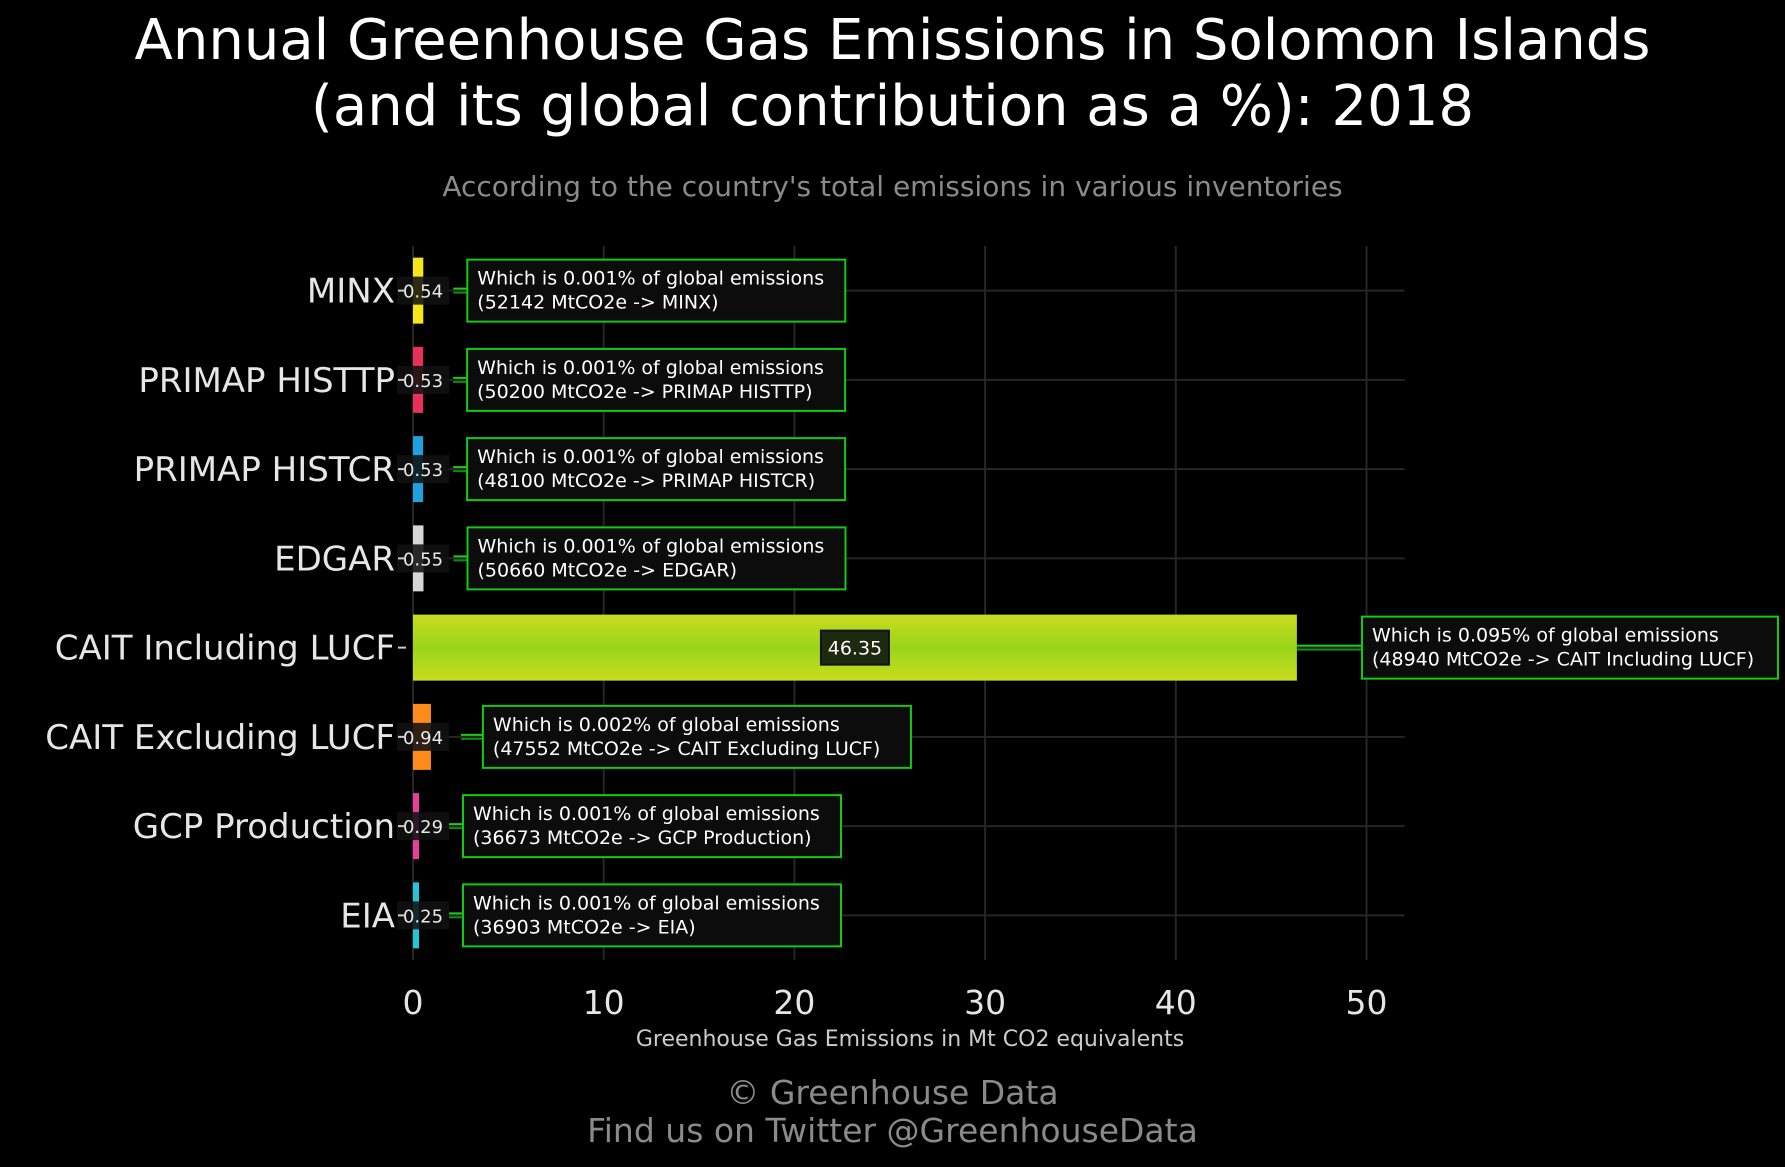  I want to click on annotation-line-2-0: (52142 MtCO2e -> MINX), so click(597, 303).